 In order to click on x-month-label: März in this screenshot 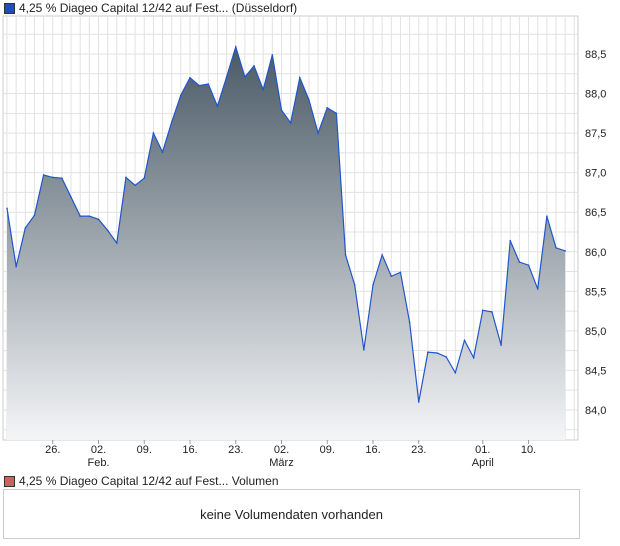, I will do `click(281, 463)`.